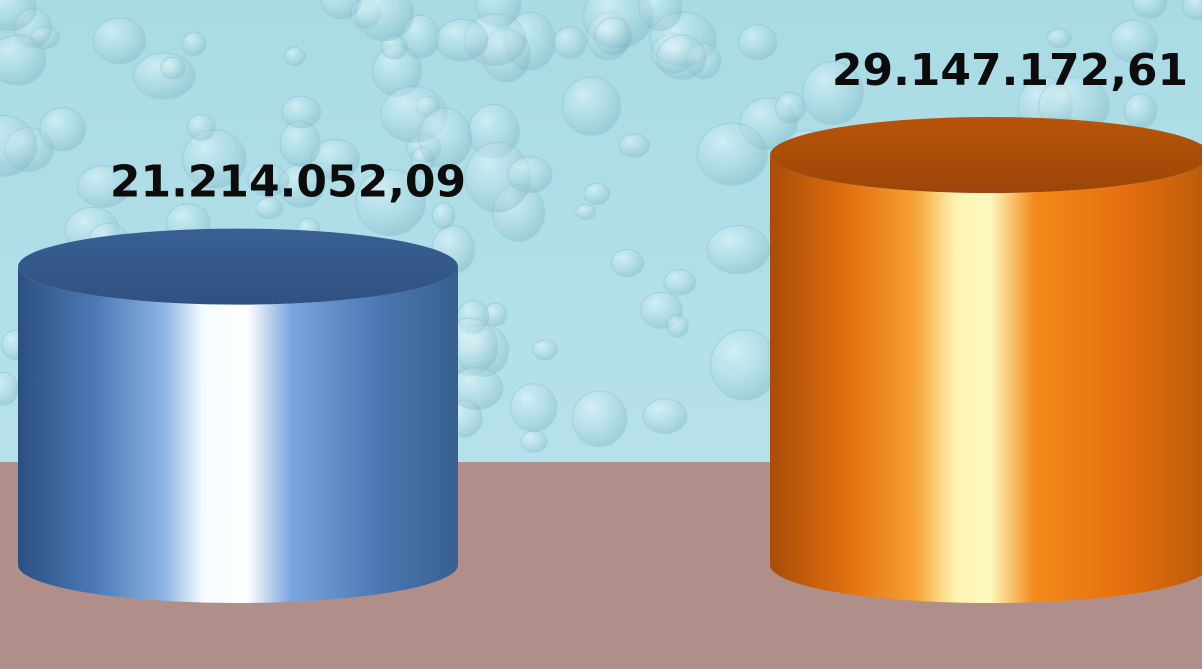 The width and height of the screenshot is (1202, 669). I want to click on bar-1-value-label: 21.214.052,09, so click(288, 182).